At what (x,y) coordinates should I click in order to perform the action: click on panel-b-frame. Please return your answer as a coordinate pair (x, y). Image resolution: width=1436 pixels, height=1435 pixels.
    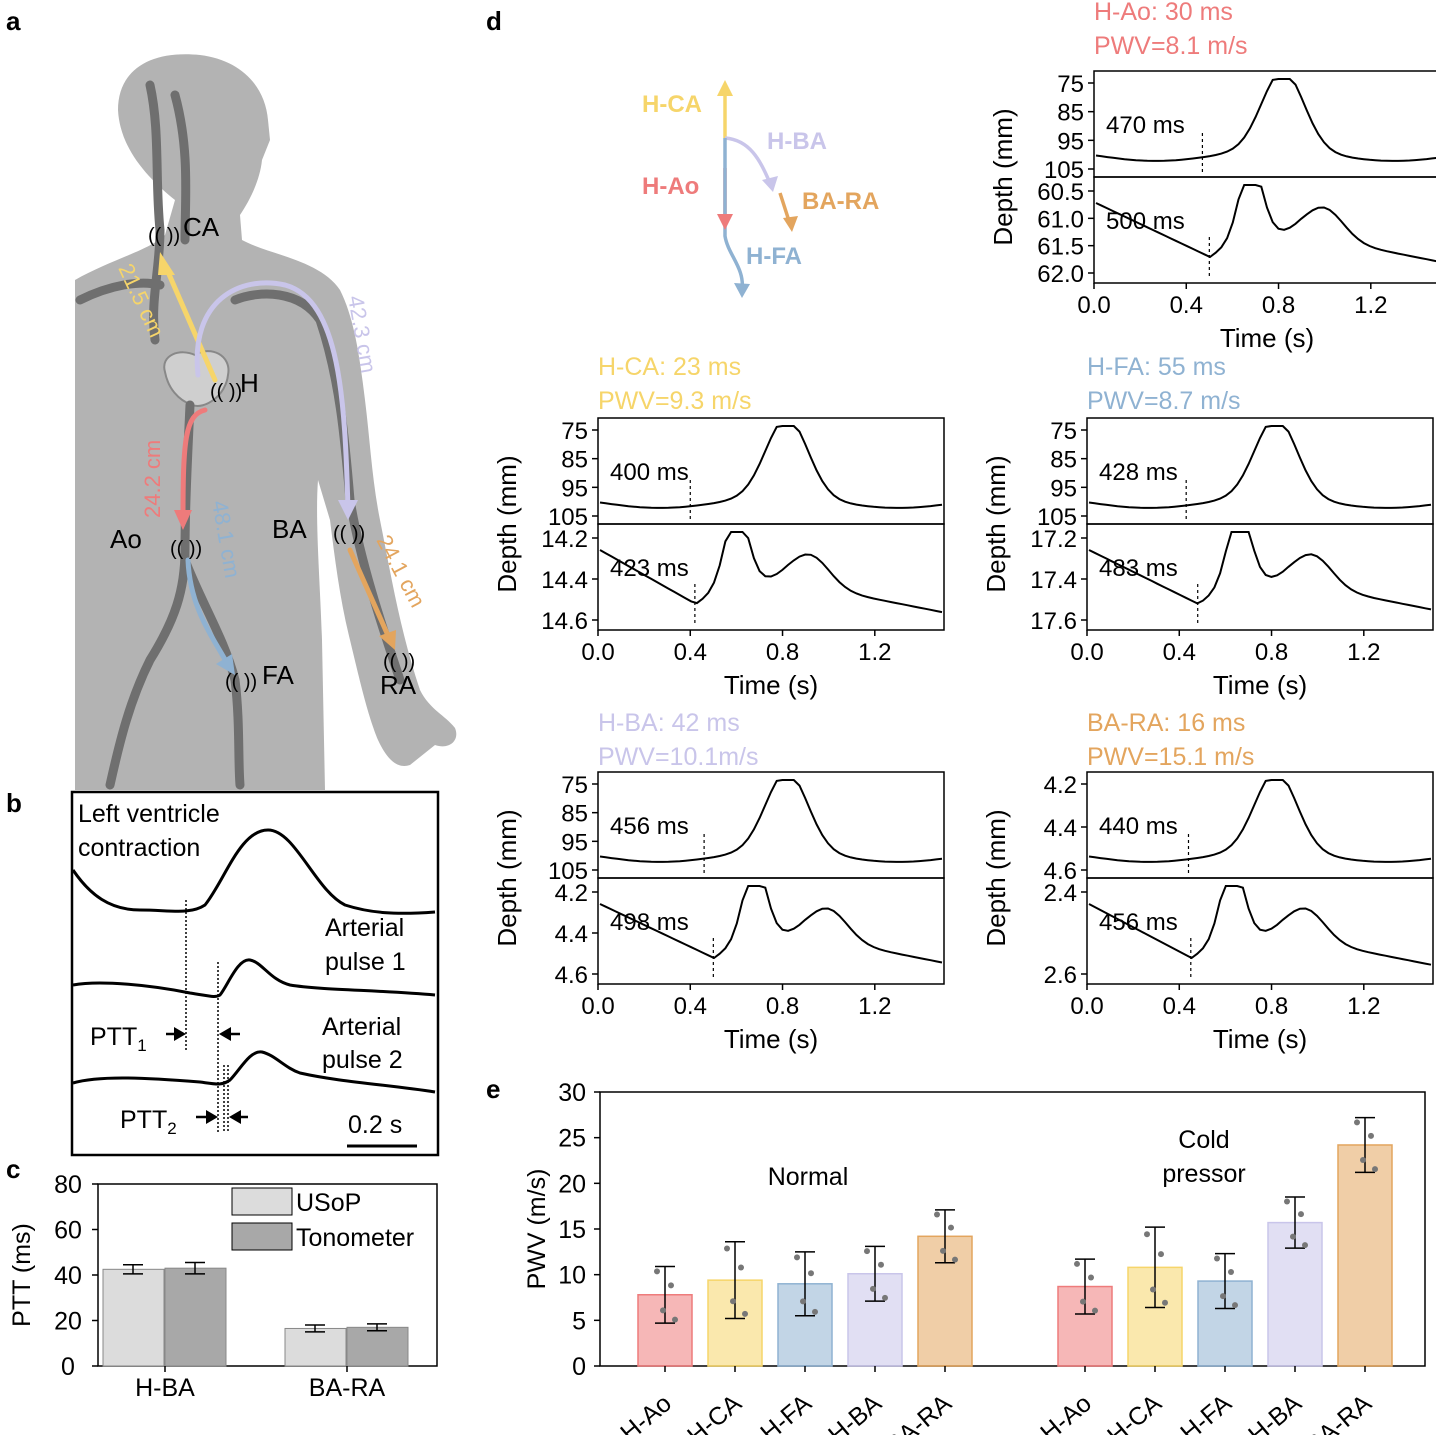
    Looking at the image, I should click on (255, 973).